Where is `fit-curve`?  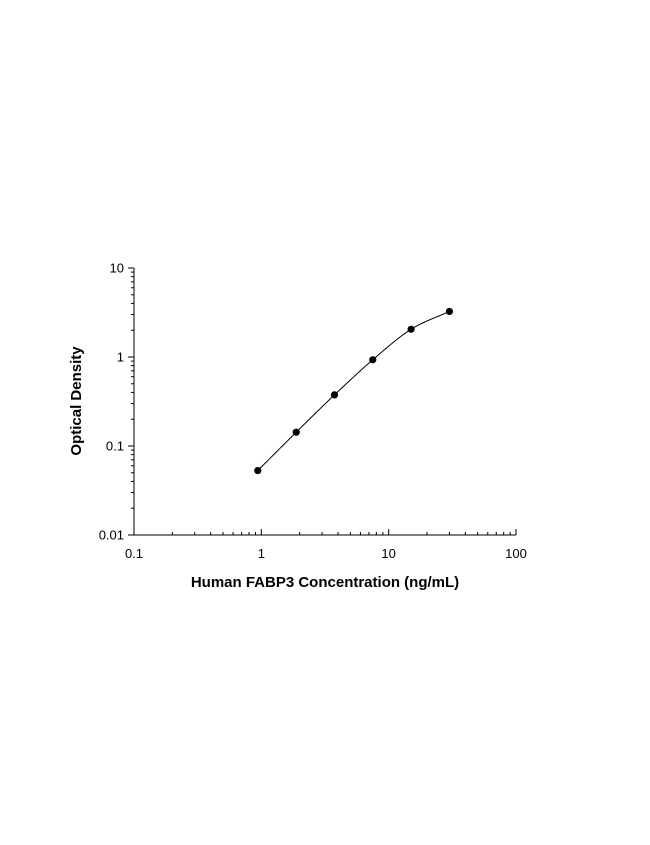
fit-curve is located at coordinates (353, 390).